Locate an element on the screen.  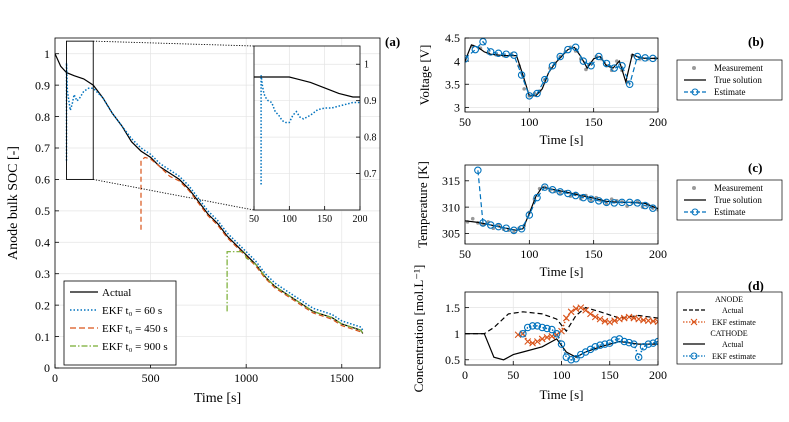
x-tick-label: 500 is located at coordinates (151, 378).